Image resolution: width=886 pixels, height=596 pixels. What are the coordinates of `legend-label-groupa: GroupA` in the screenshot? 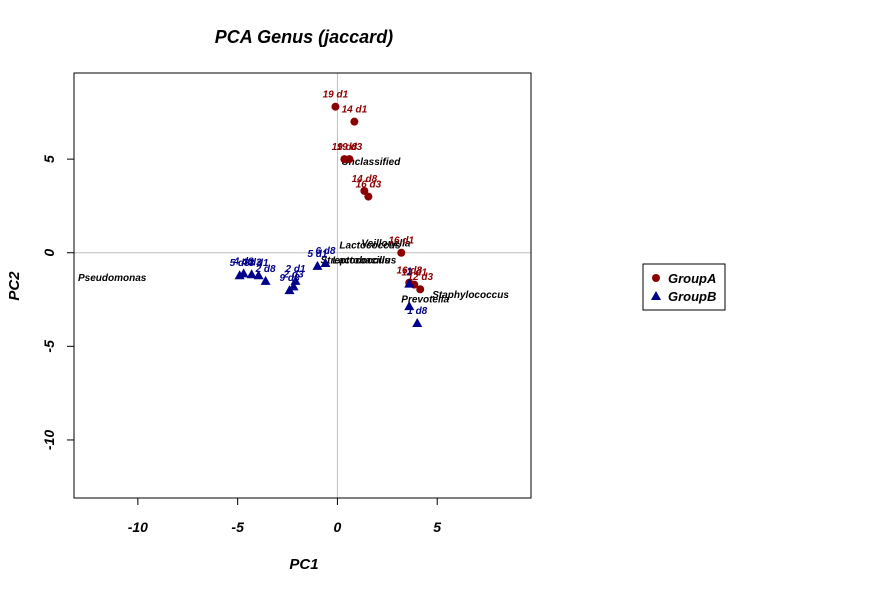 It's located at (692, 278).